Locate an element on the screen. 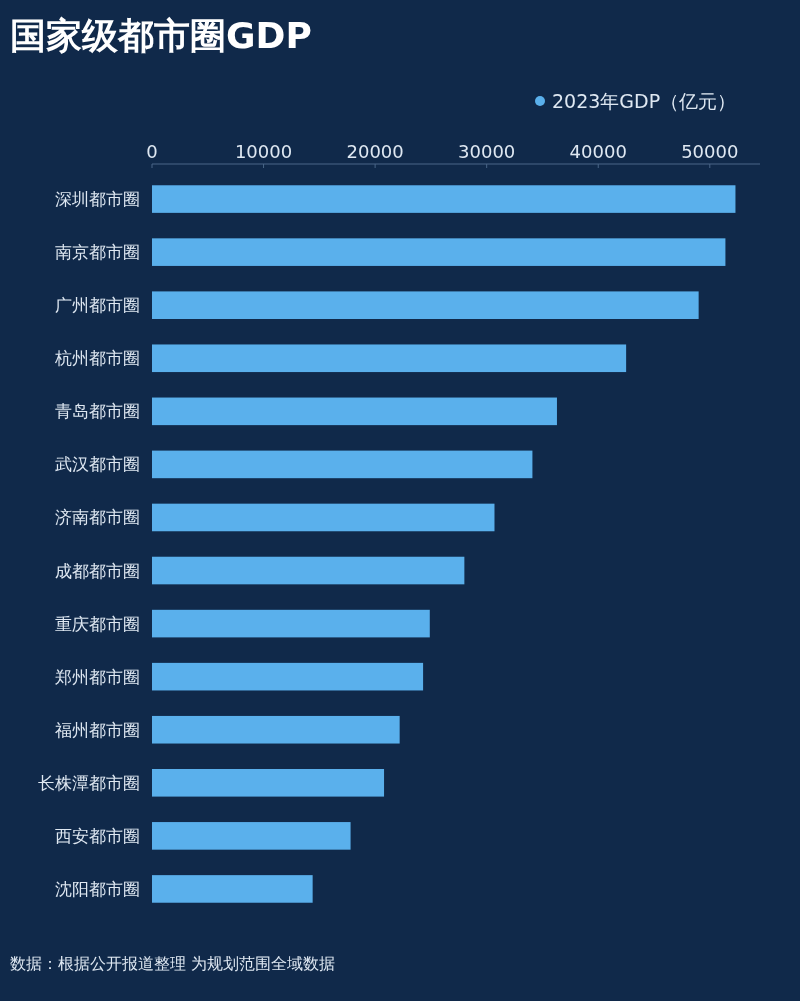 The width and height of the screenshot is (800, 1001). y-tick-label: 广州都市圈 is located at coordinates (97, 305).